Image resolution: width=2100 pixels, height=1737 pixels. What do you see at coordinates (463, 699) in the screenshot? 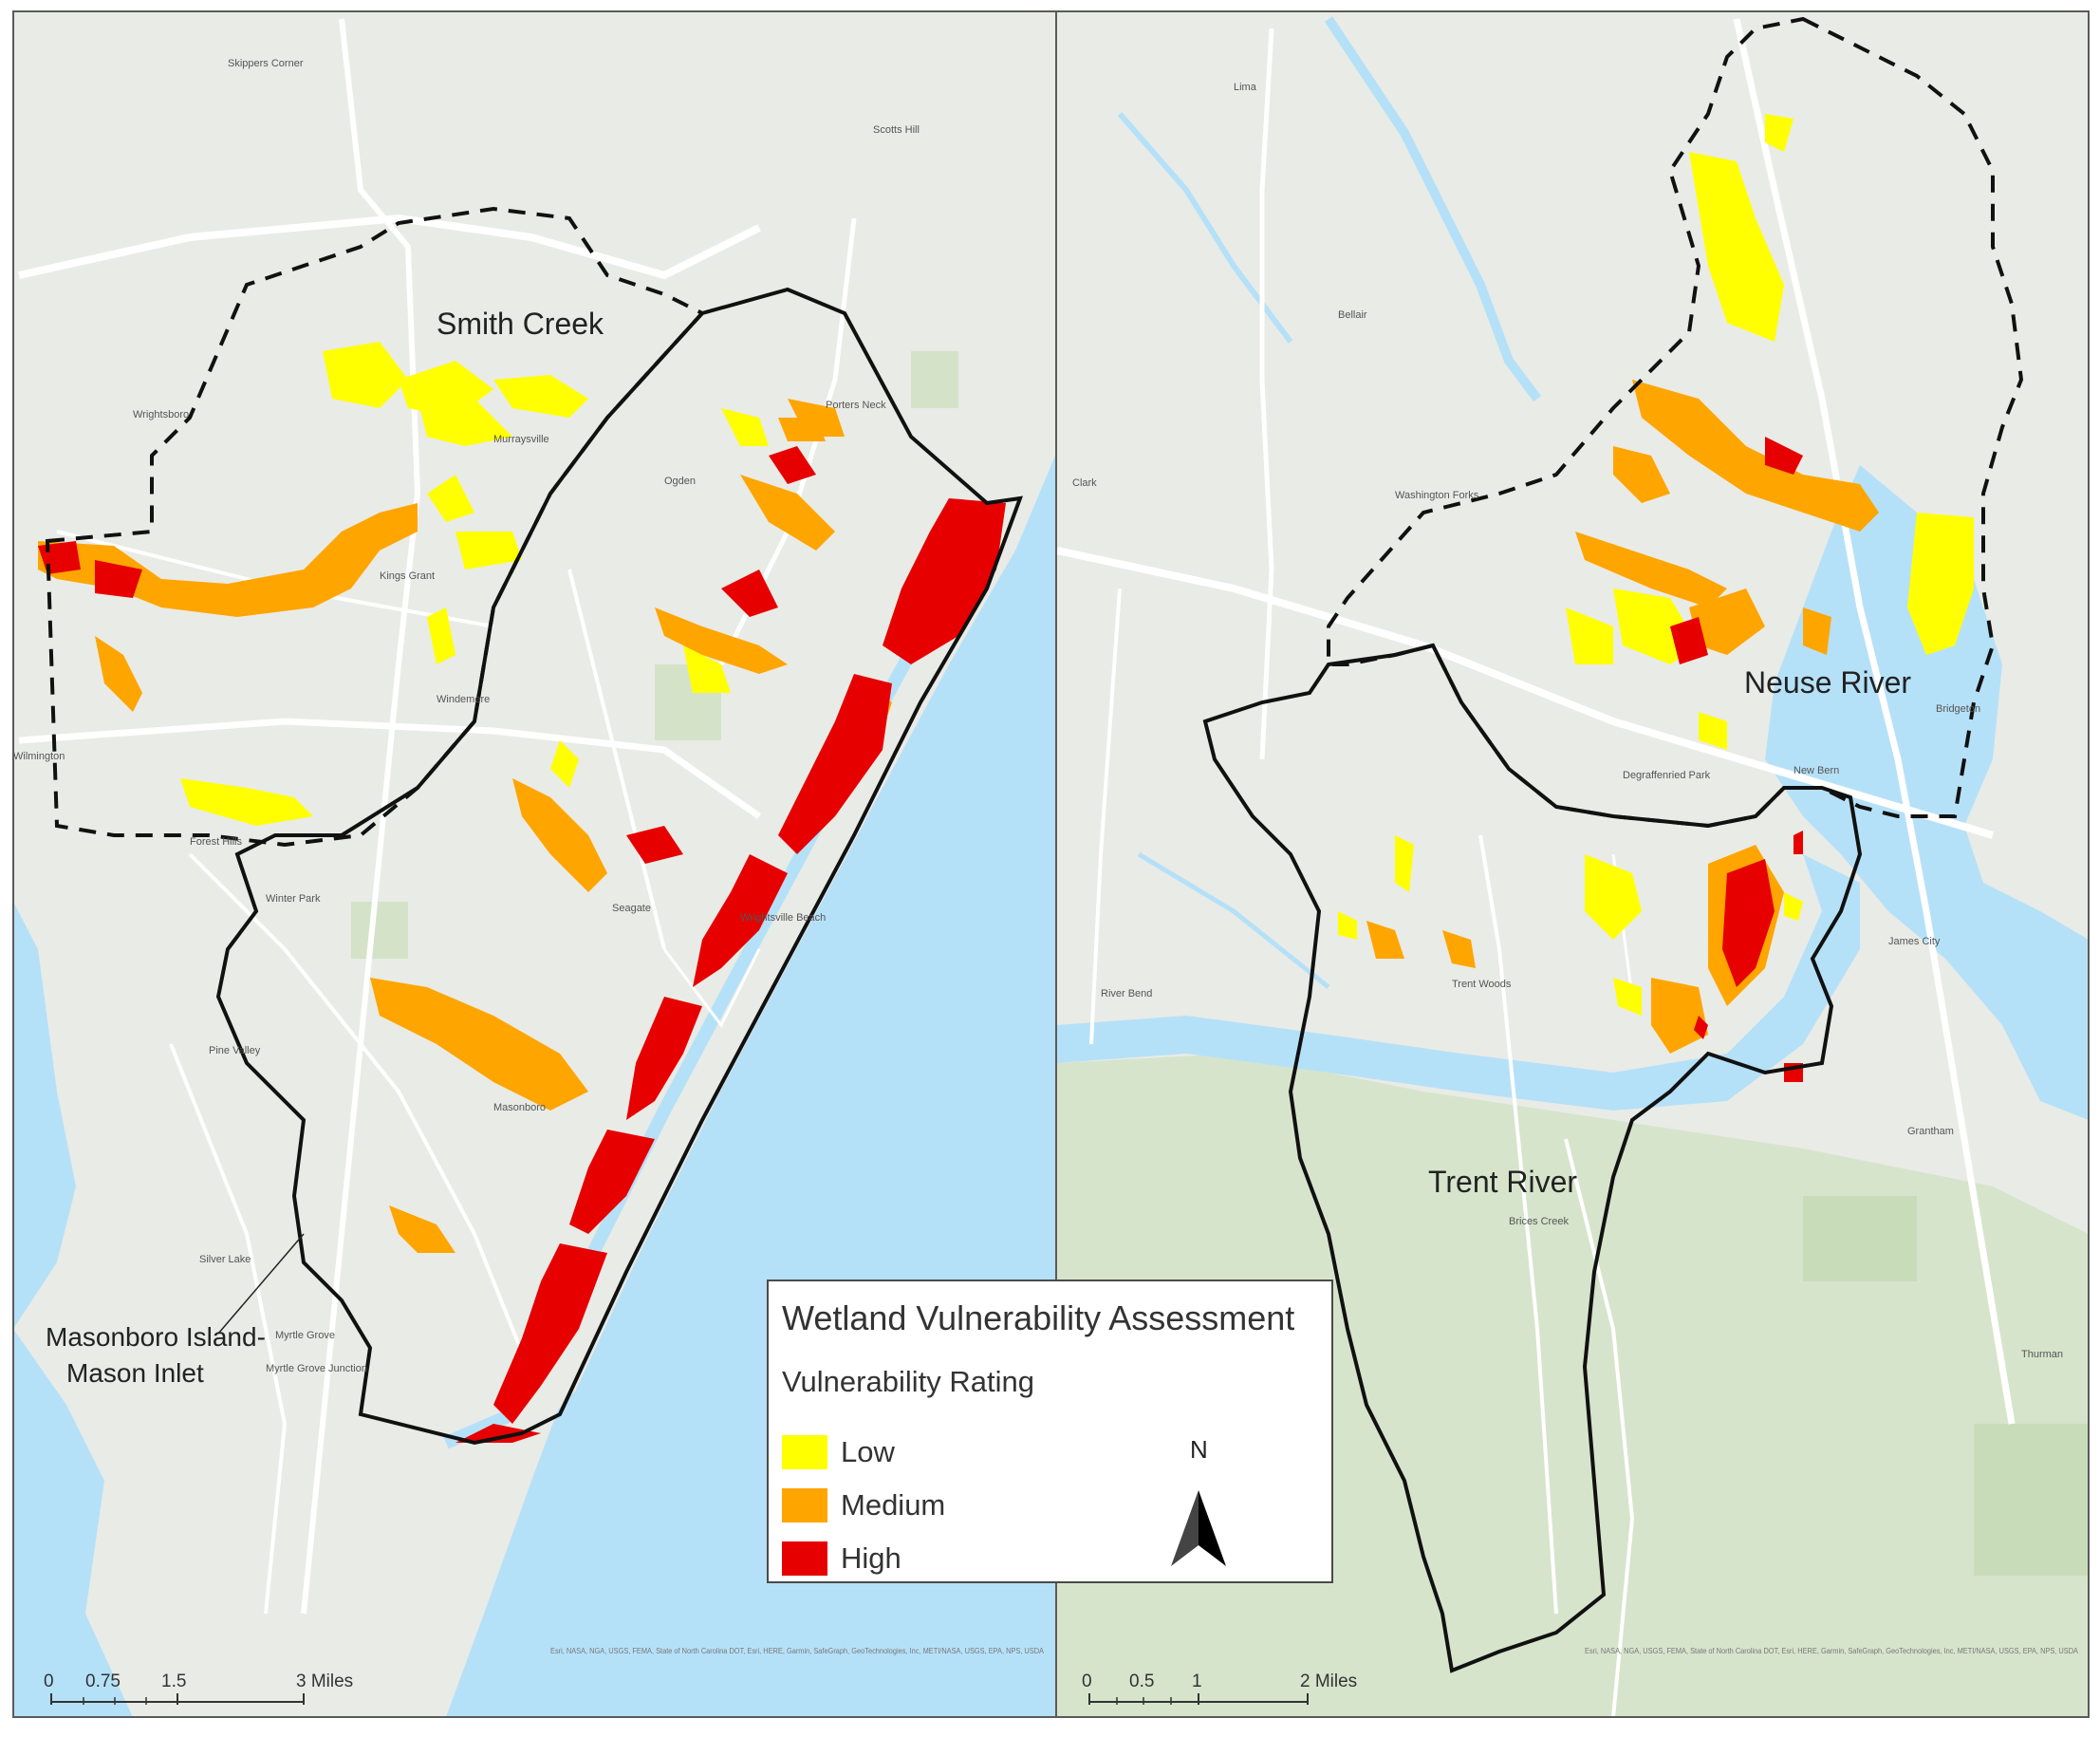
I see `place-label: Windemere` at bounding box center [463, 699].